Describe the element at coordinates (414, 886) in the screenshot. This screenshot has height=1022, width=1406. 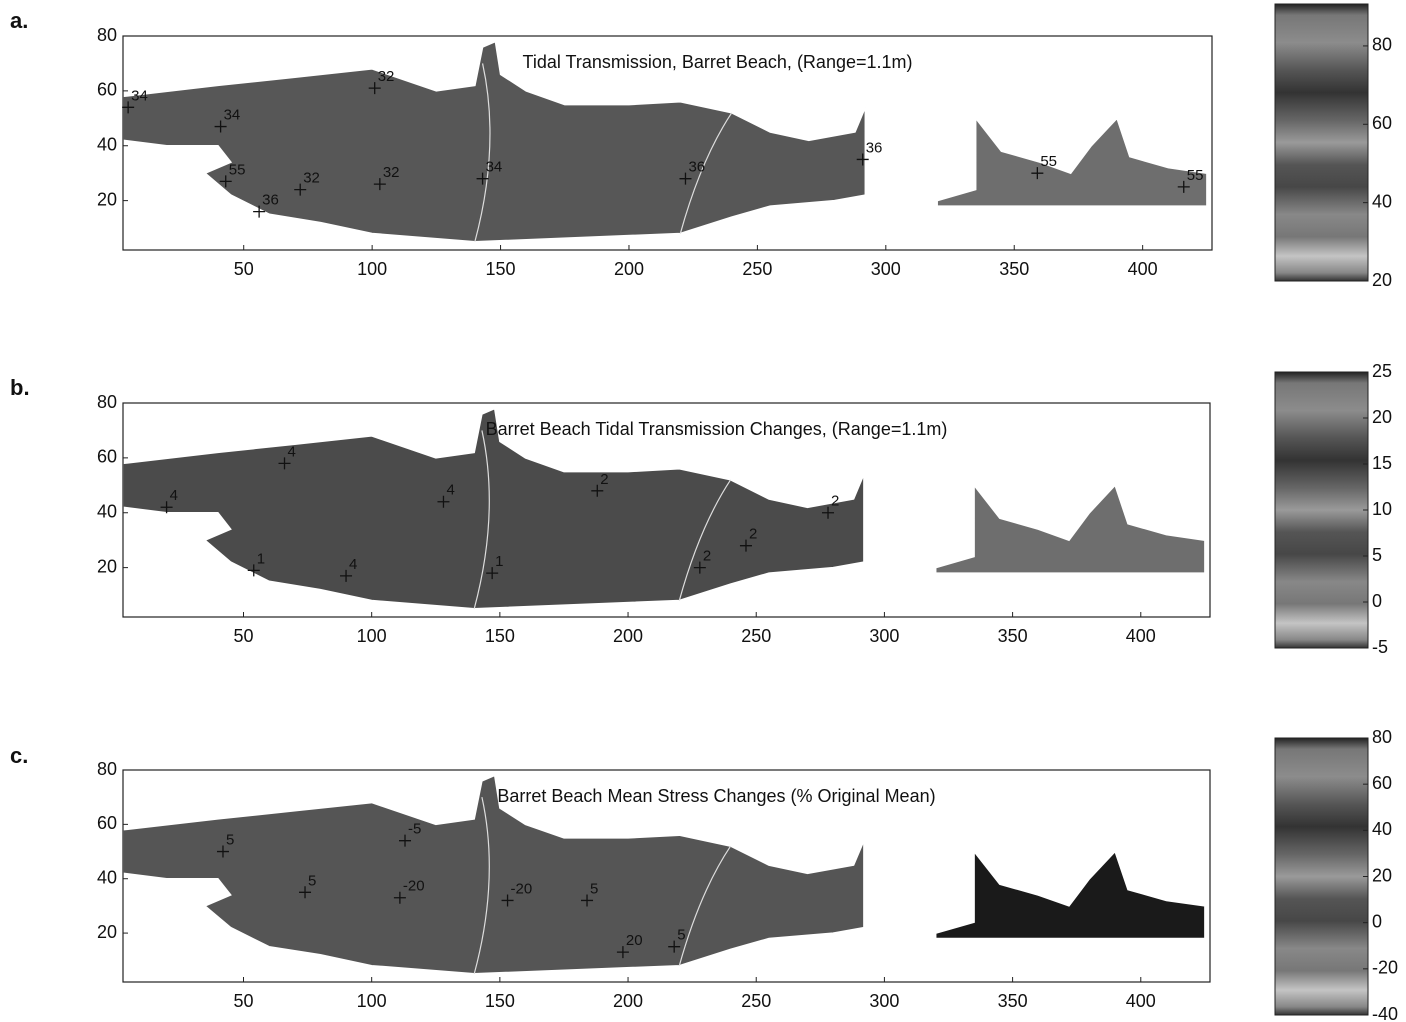
I see `contour-label: -20` at that location.